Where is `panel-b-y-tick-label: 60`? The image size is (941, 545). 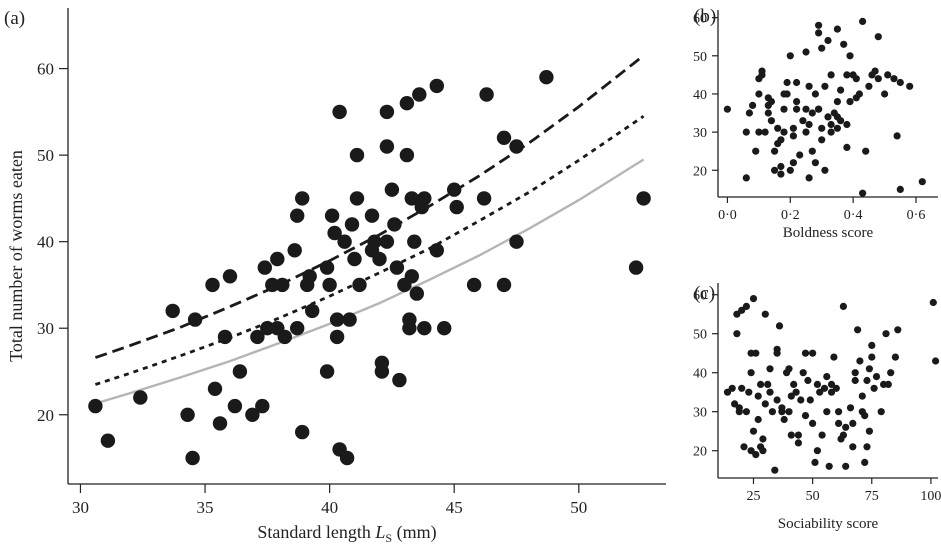 panel-b-y-tick-label: 60 is located at coordinates (700, 19).